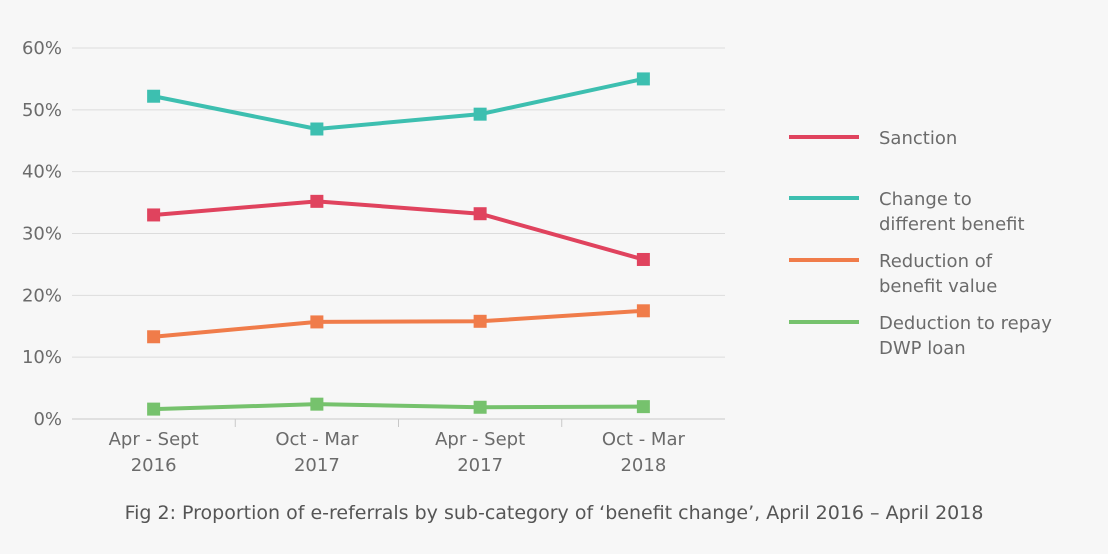  What do you see at coordinates (42, 234) in the screenshot?
I see `y-tick-label: 30%` at bounding box center [42, 234].